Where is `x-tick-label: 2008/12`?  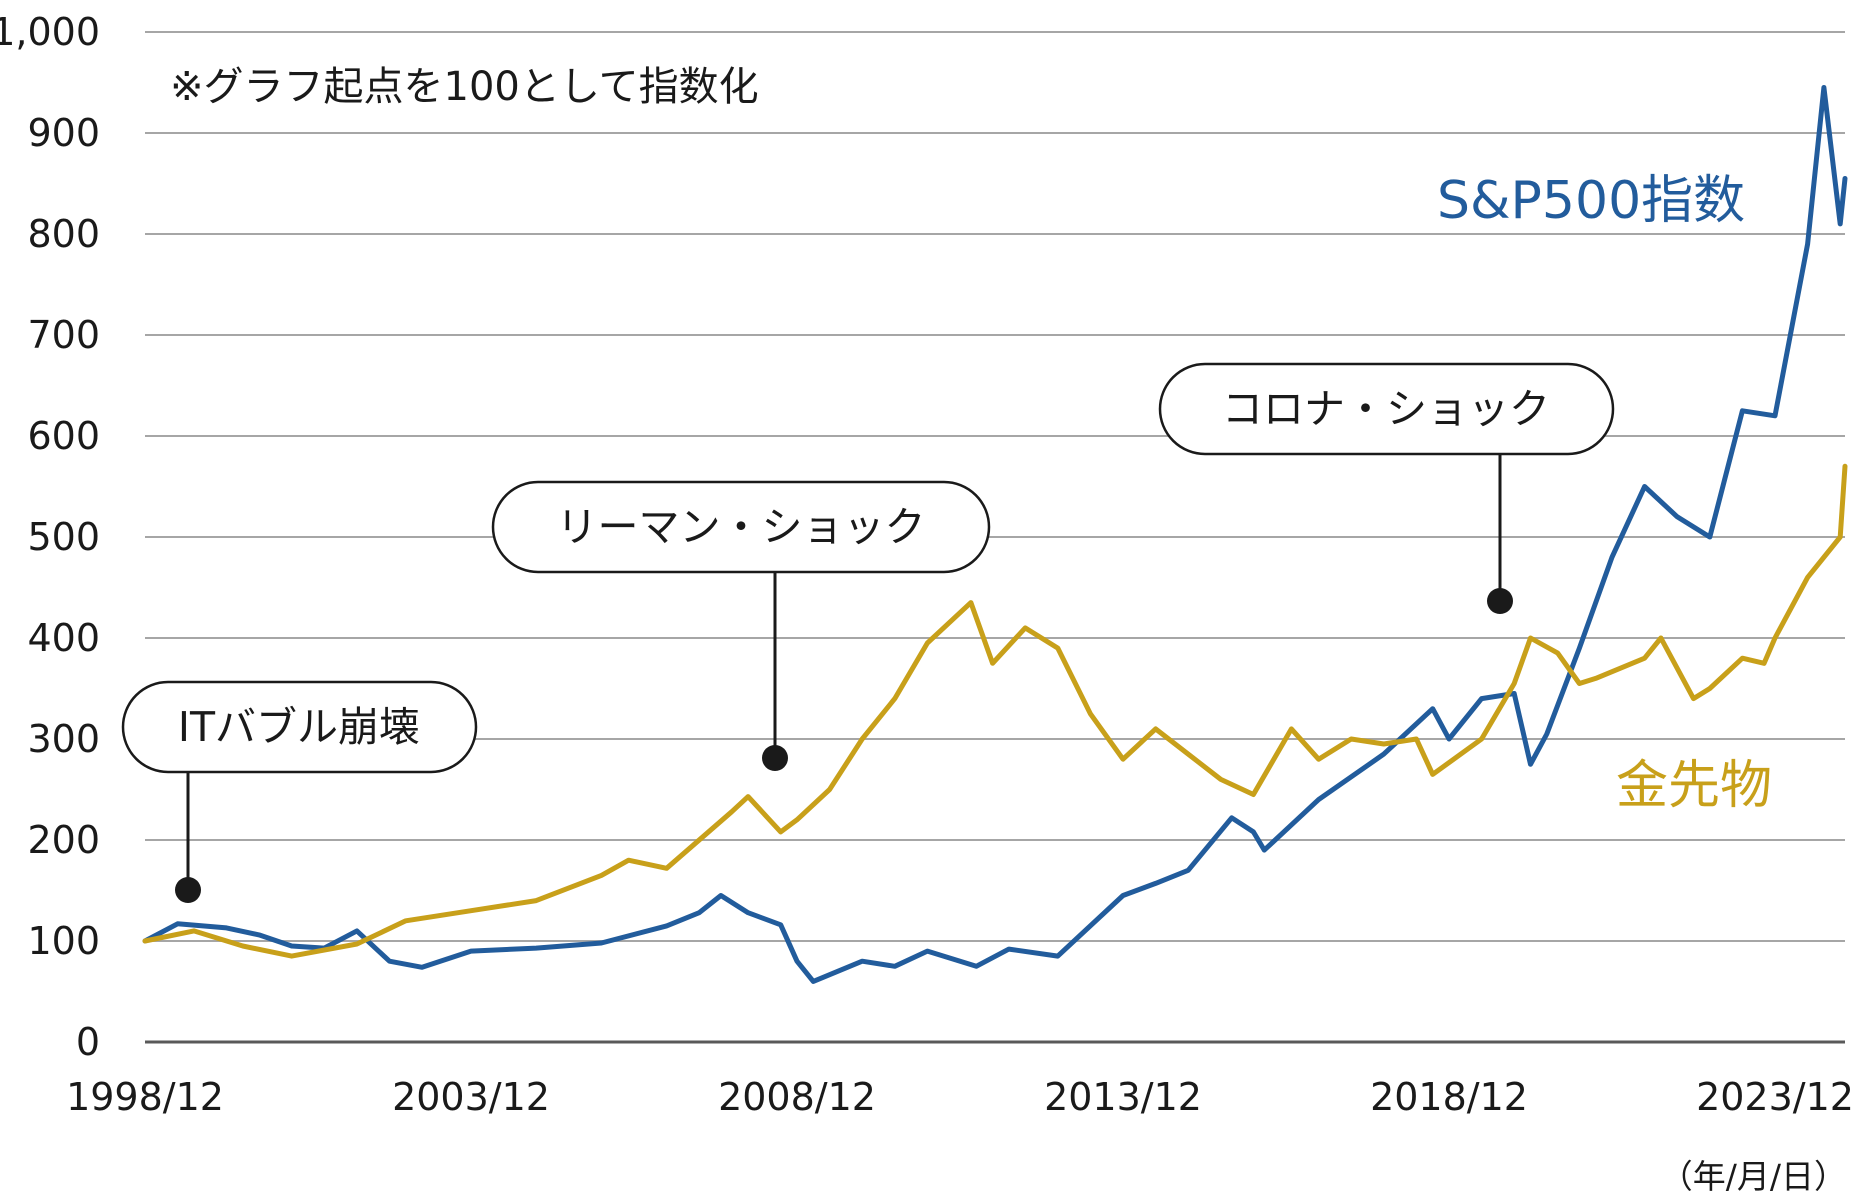
x-tick-label: 2008/12 is located at coordinates (797, 1097).